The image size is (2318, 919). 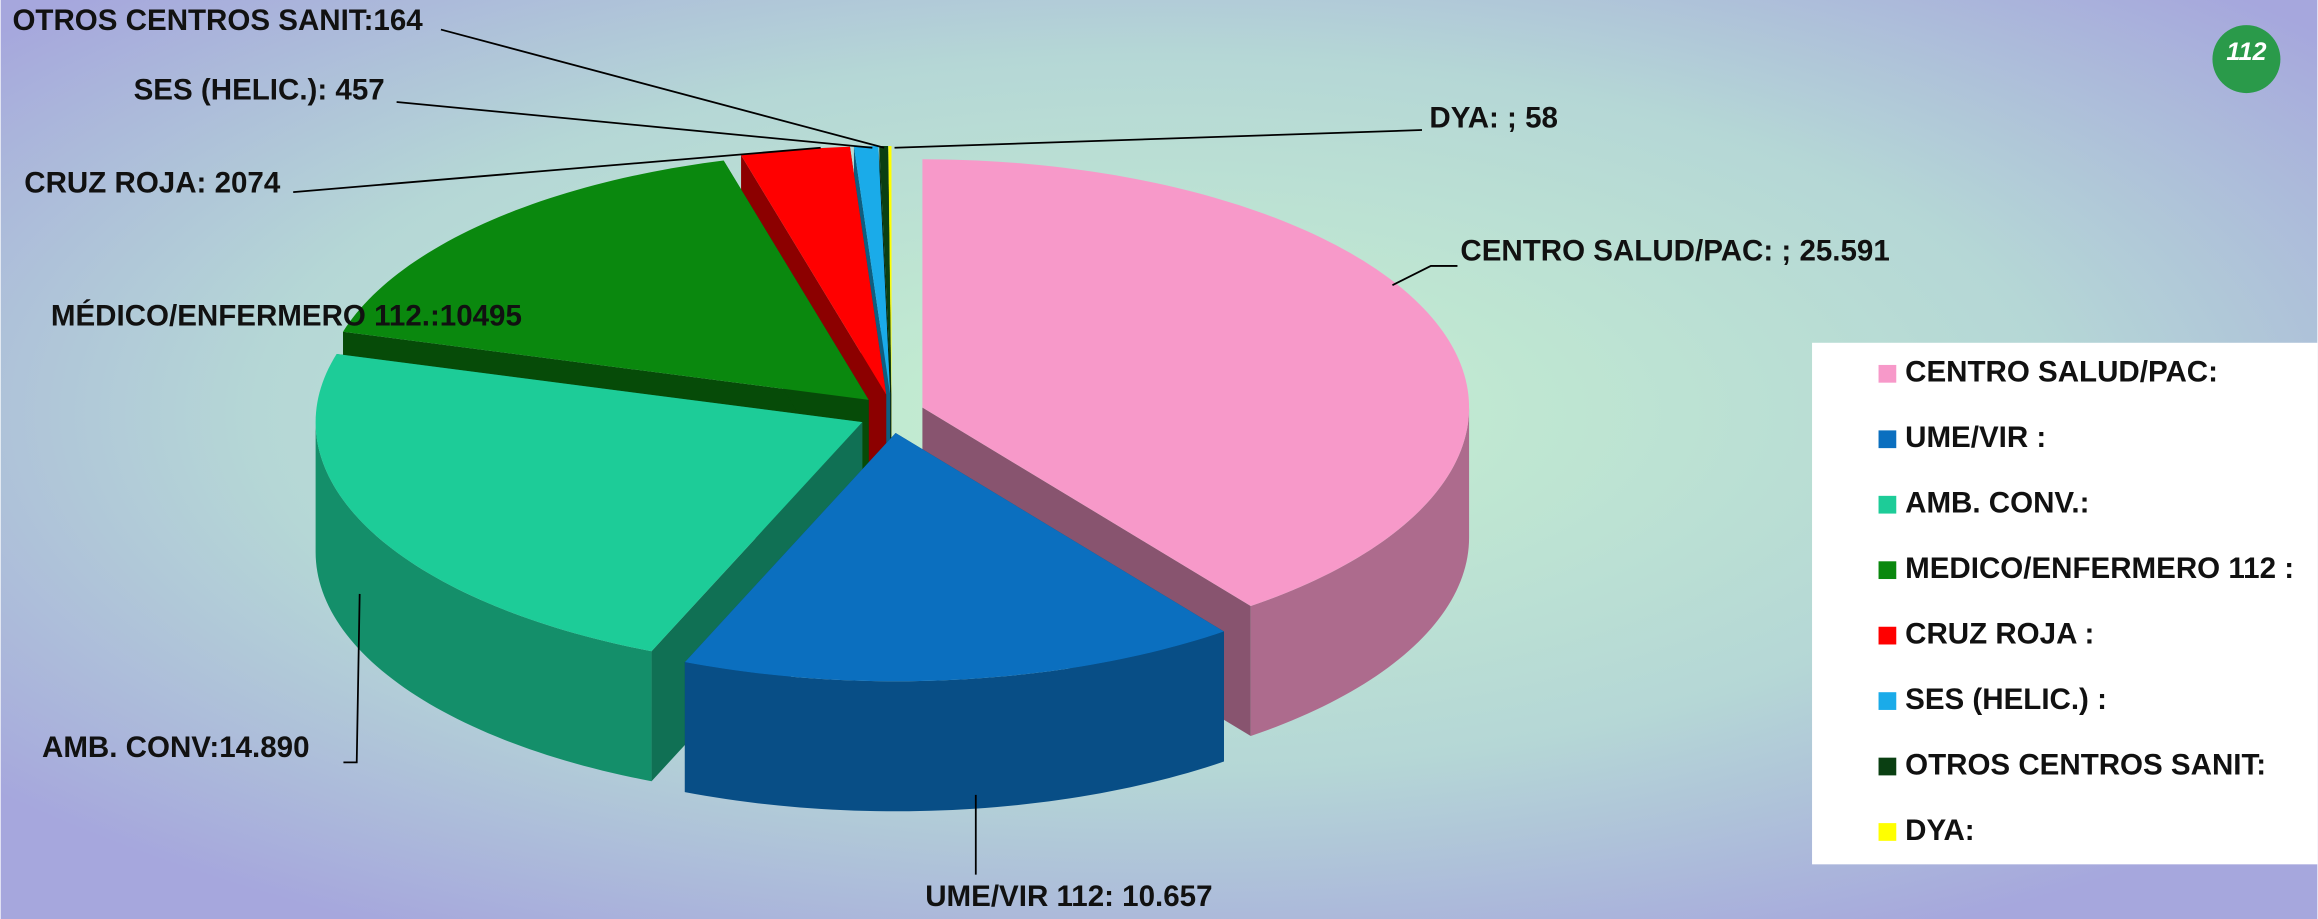 What do you see at coordinates (286, 315) in the screenshot?
I see `data-label: MÉDICO/ENFERMERO 112.:10495` at bounding box center [286, 315].